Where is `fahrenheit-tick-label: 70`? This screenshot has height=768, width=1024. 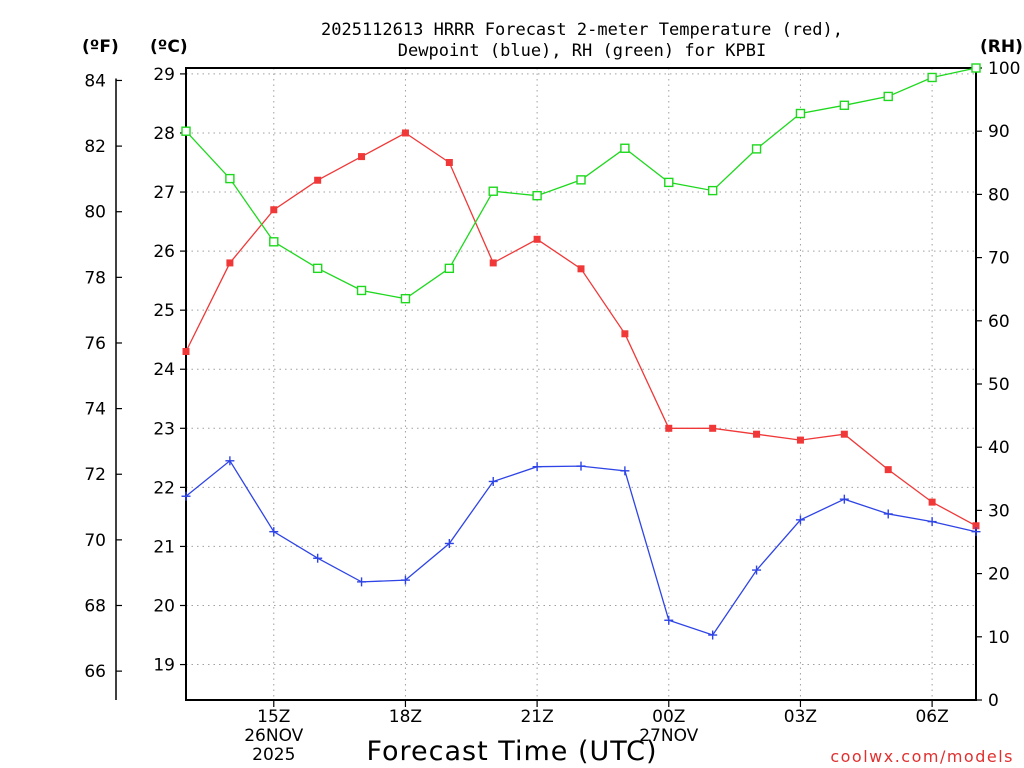
fahrenheit-tick-label: 70 is located at coordinates (95, 541).